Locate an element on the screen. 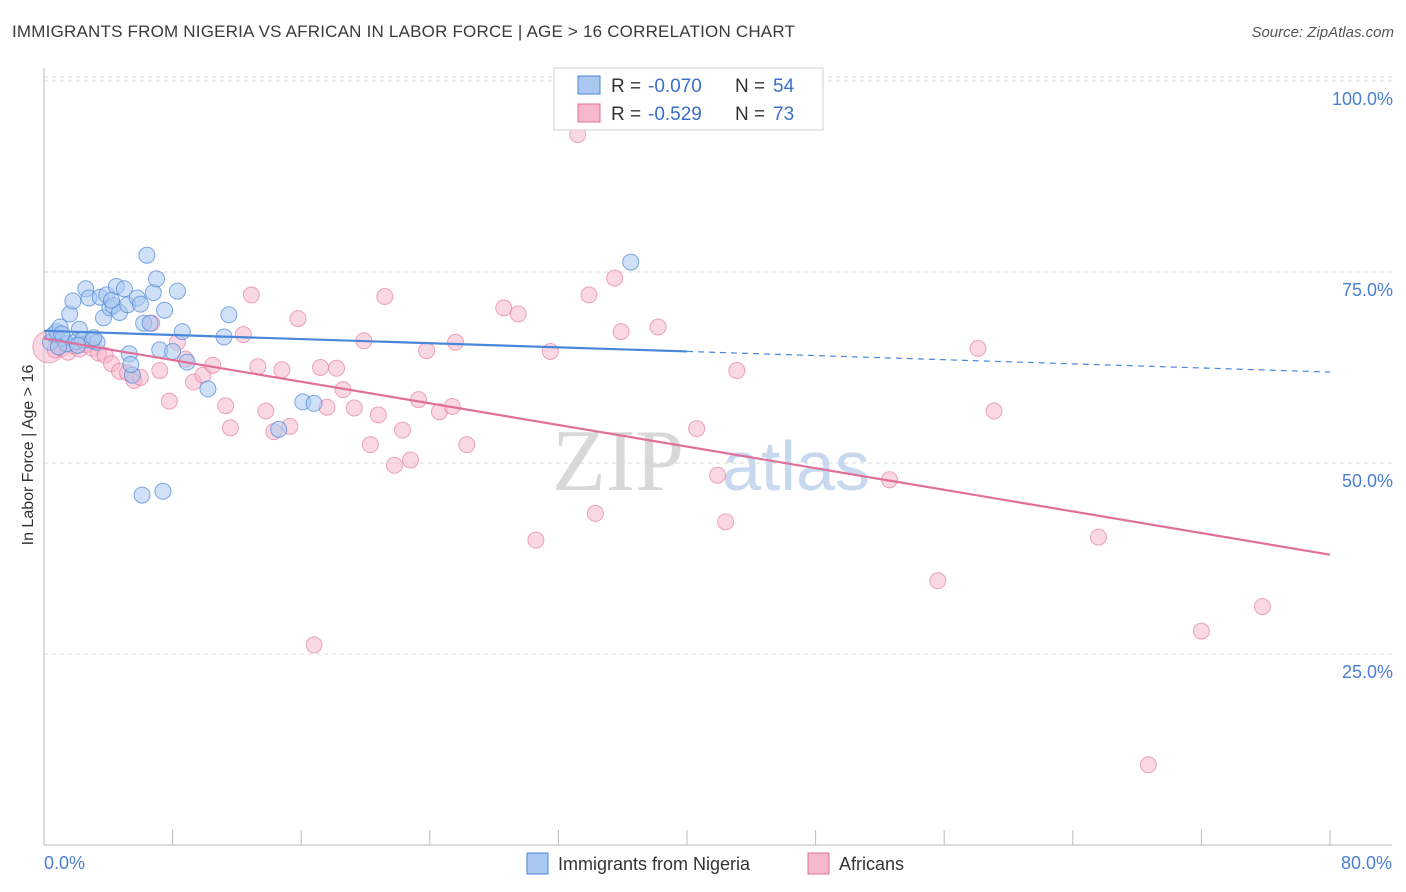  legend-r-value-nigeria: -0.070 is located at coordinates (675, 86).